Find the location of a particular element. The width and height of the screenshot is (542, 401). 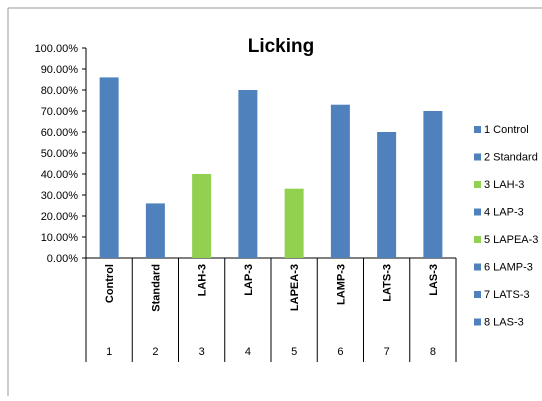

x-category-label: LAPEA-3 is located at coordinates (295, 287).